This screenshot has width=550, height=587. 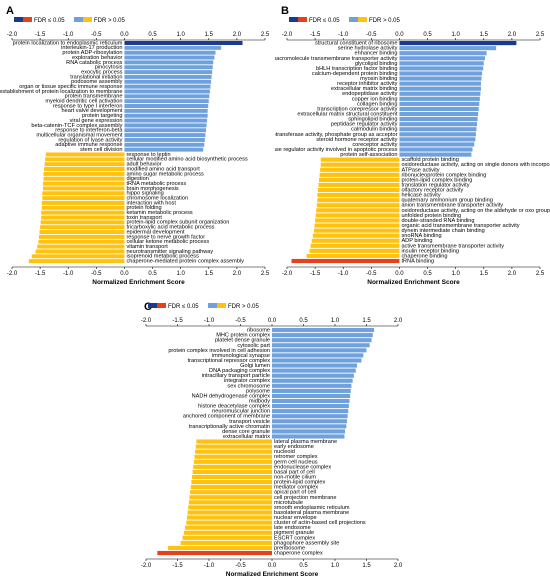 What do you see at coordinates (102, 72) in the screenshot?
I see `bar-label: exocytic process` at bounding box center [102, 72].